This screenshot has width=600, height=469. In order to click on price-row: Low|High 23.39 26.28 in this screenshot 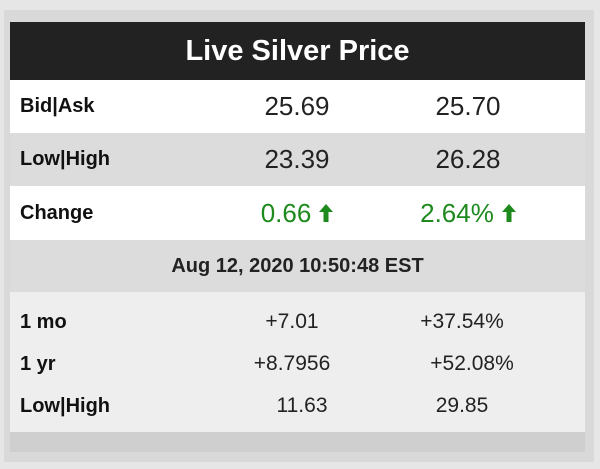, I will do `click(297, 159)`.